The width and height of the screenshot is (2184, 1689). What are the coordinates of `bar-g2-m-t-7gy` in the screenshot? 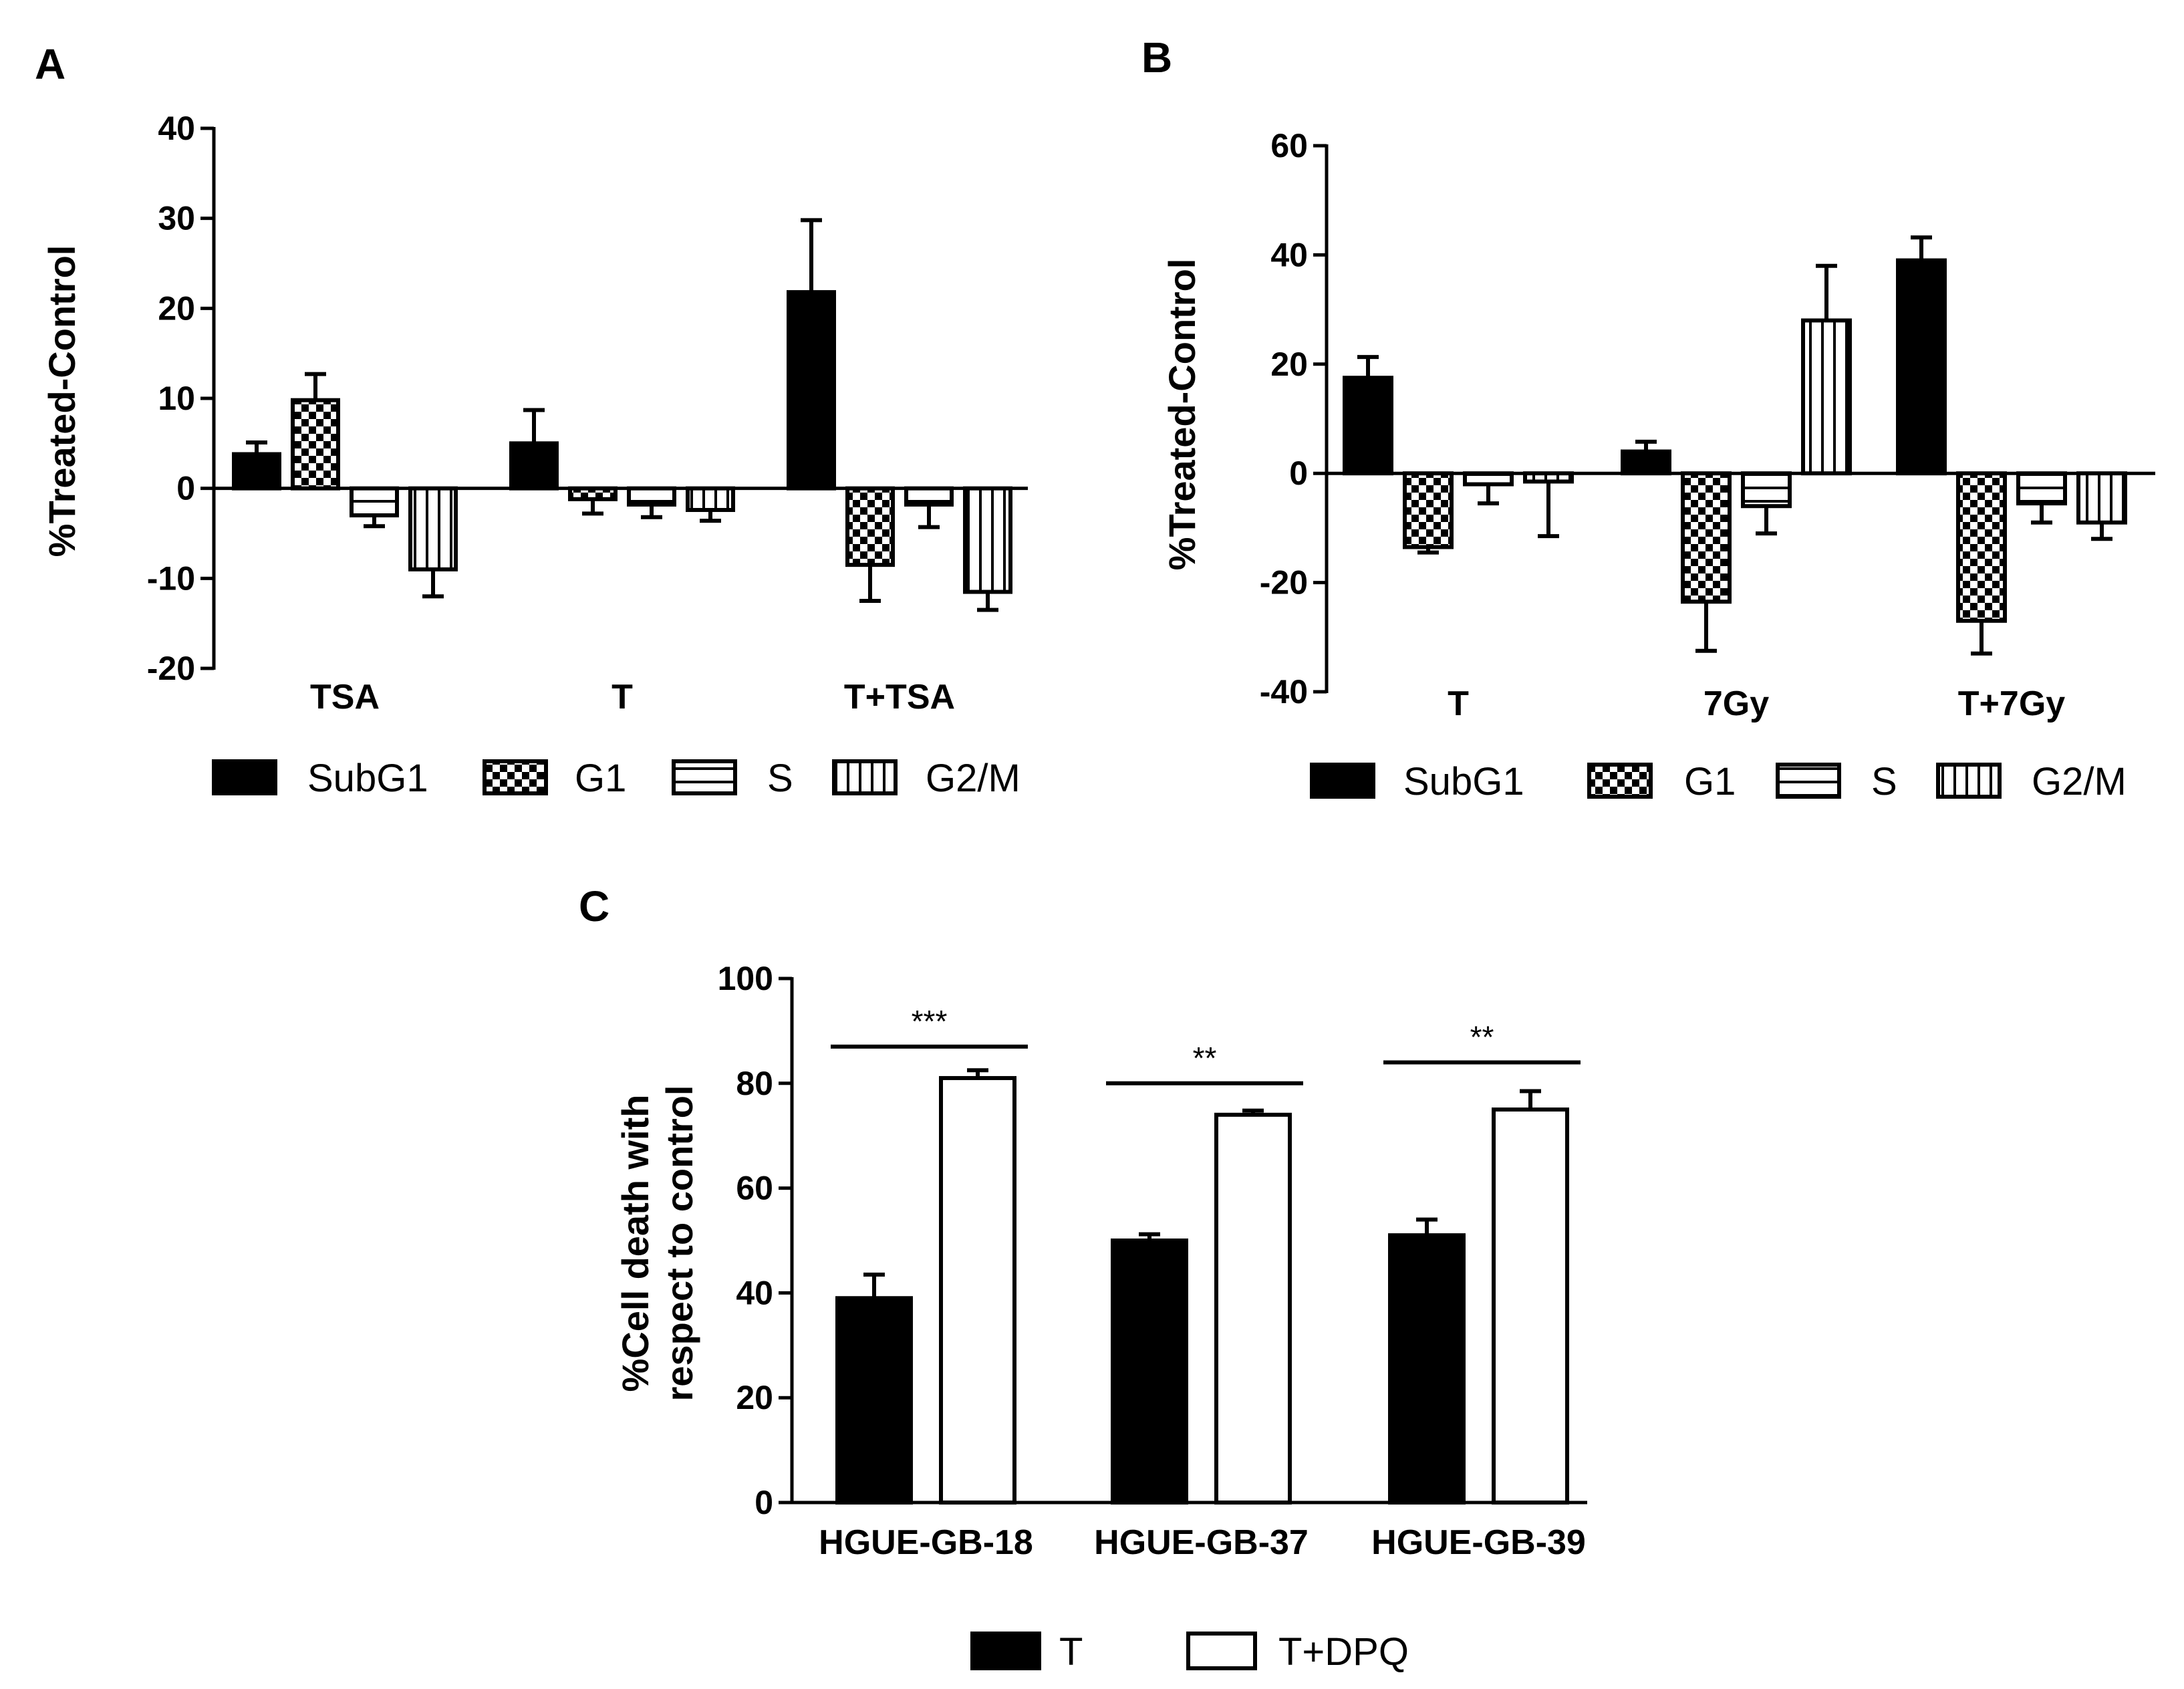 It's located at (2101, 498).